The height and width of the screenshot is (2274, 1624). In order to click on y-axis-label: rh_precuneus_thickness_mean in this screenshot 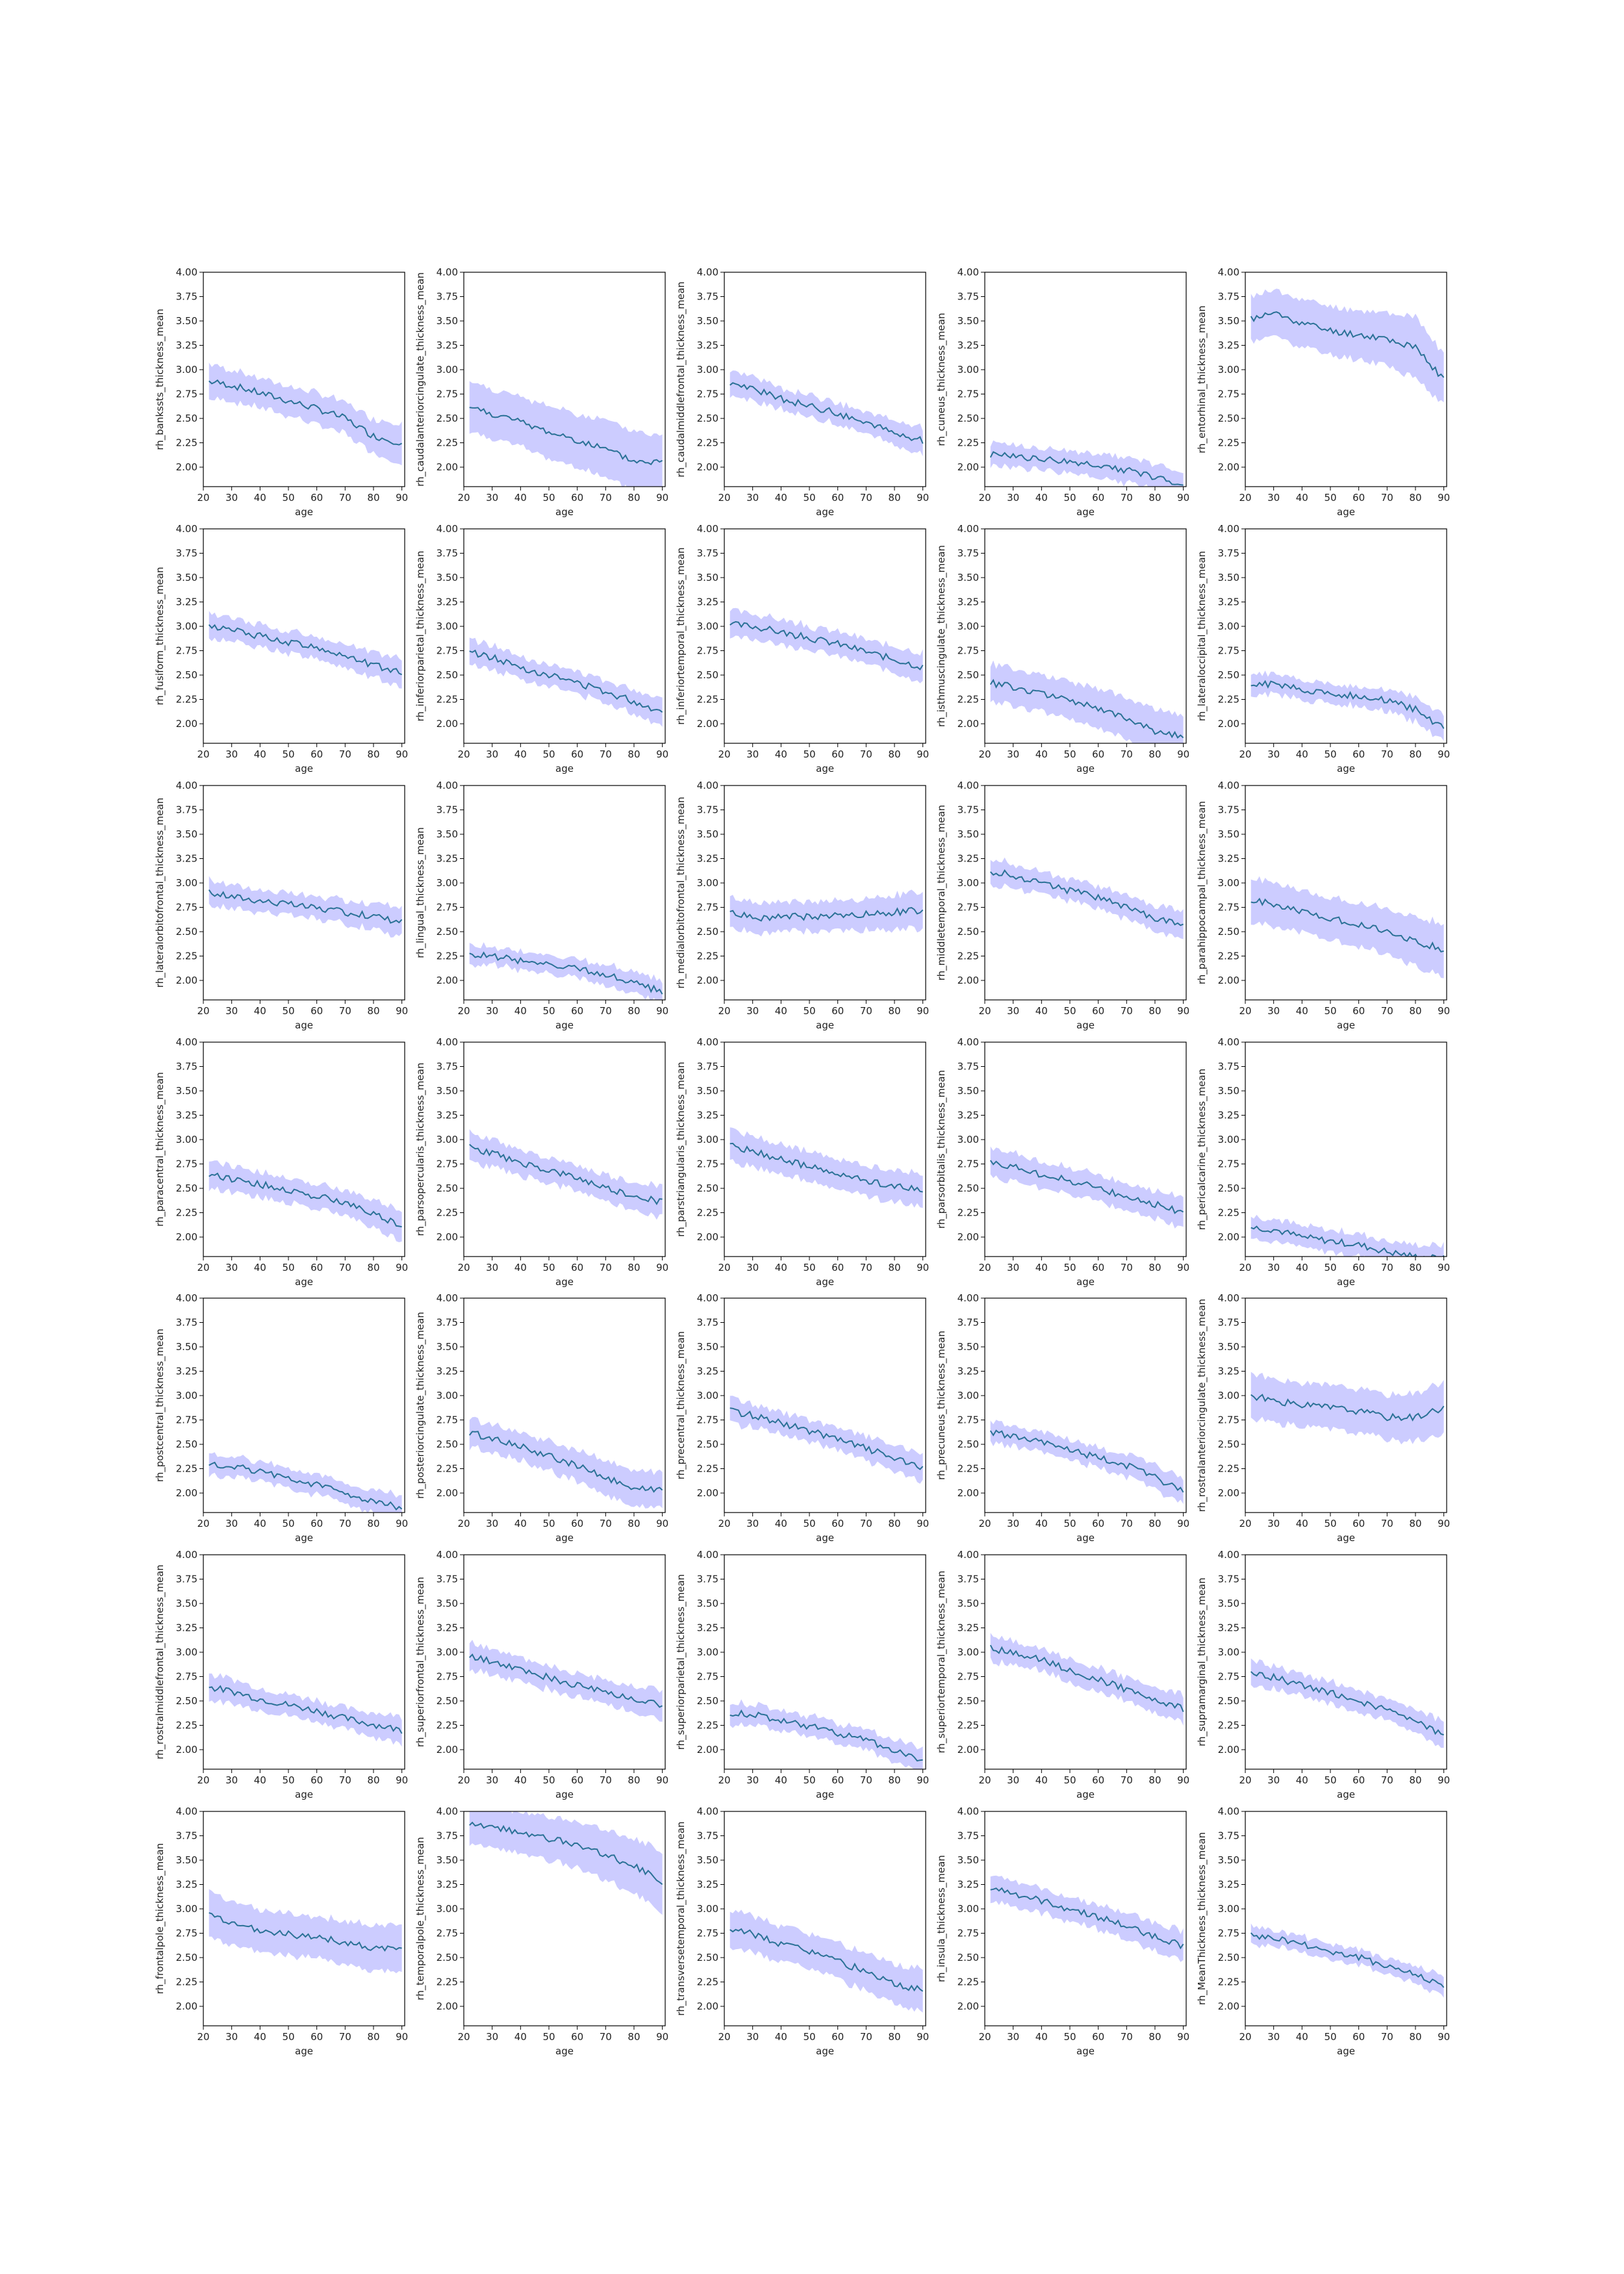, I will do `click(941, 1405)`.